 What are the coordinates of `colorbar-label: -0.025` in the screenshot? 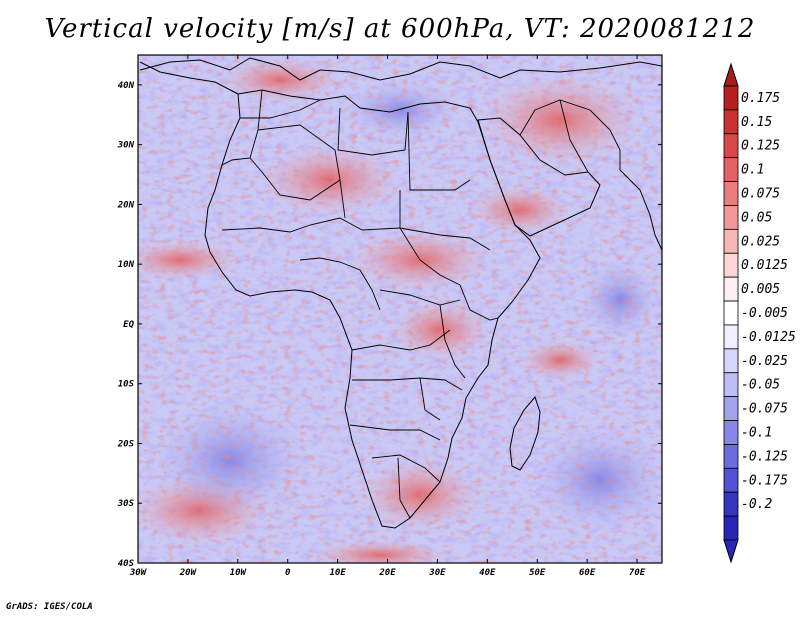 It's located at (764, 361).